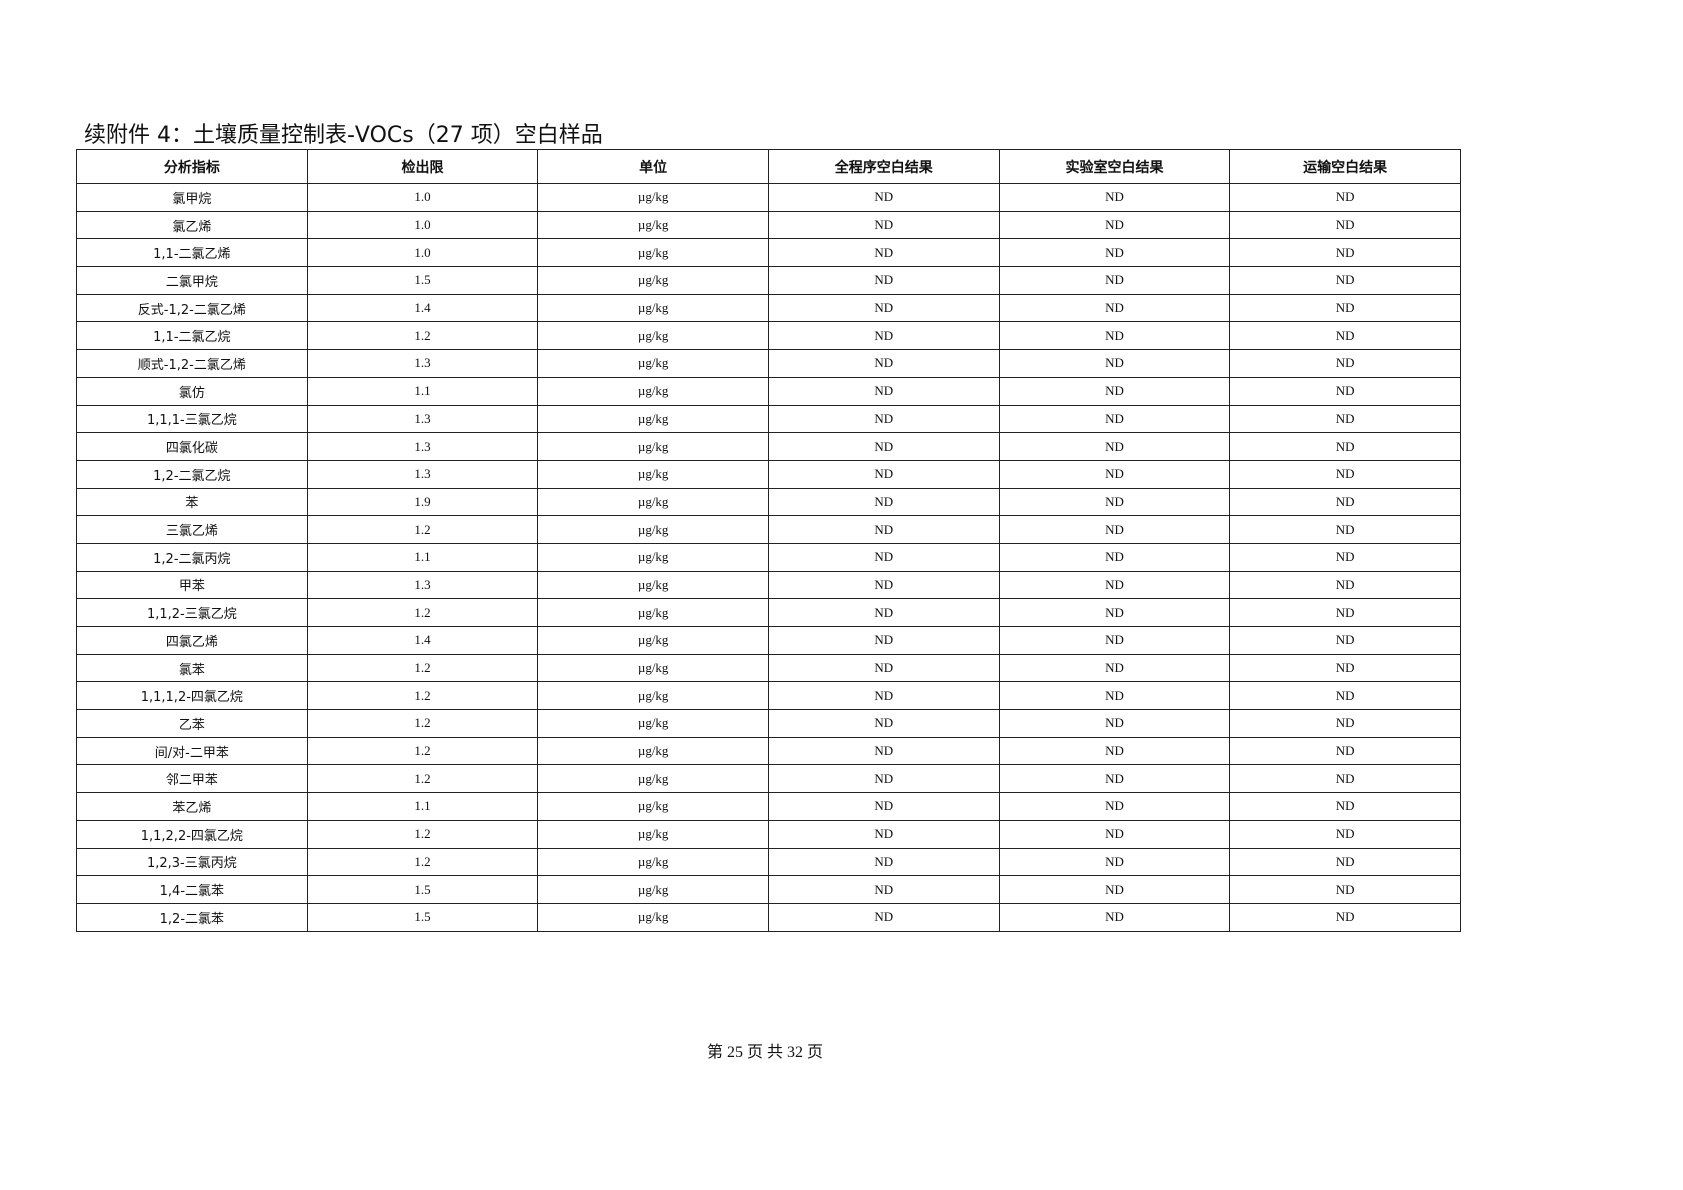 The height and width of the screenshot is (1190, 1683). Describe the element at coordinates (192, 166) in the screenshot. I see `column-header: 分析指标` at that location.